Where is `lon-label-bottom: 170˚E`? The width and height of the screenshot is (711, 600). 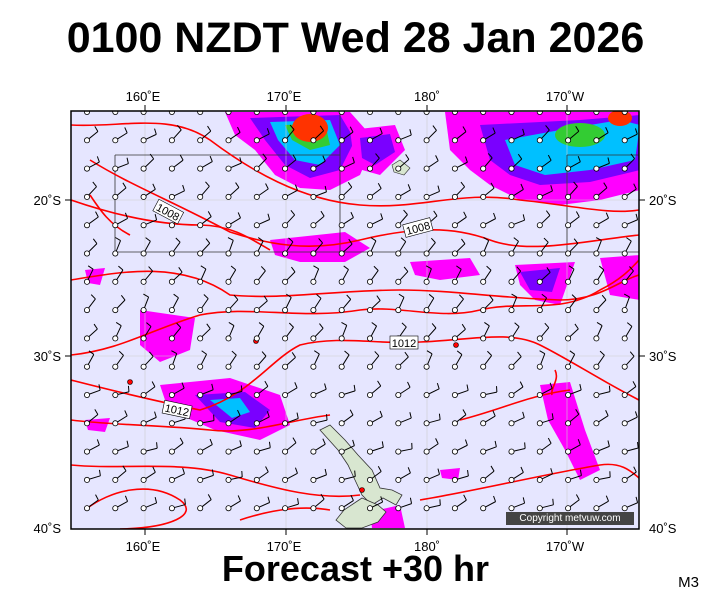
lon-label-bottom: 170˚E is located at coordinates (284, 546).